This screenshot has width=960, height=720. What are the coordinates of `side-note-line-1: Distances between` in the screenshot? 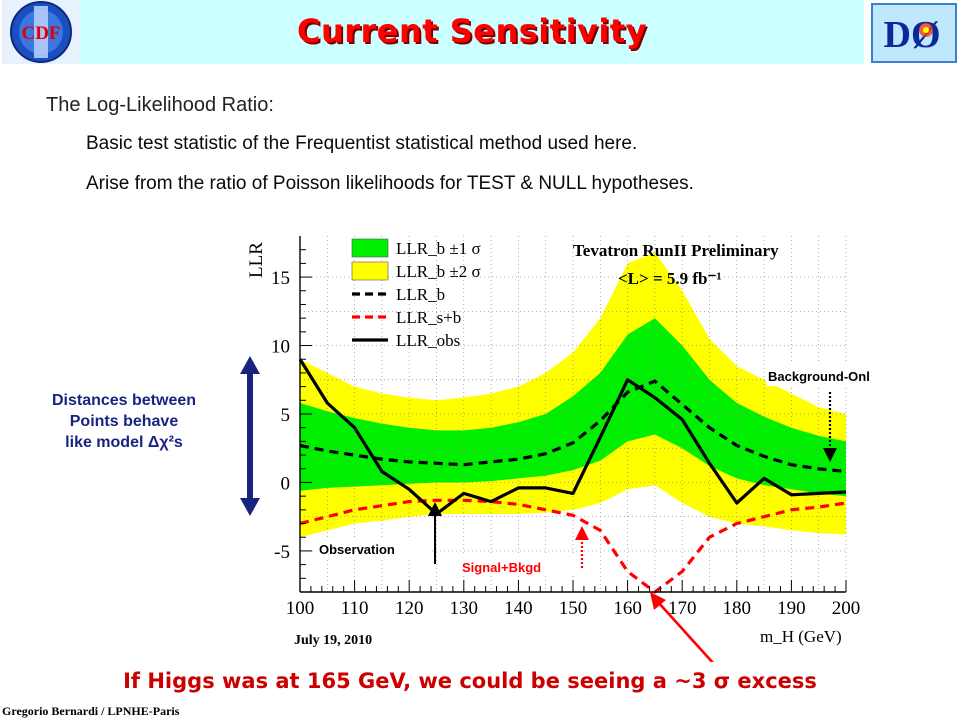 It's located at (124, 400).